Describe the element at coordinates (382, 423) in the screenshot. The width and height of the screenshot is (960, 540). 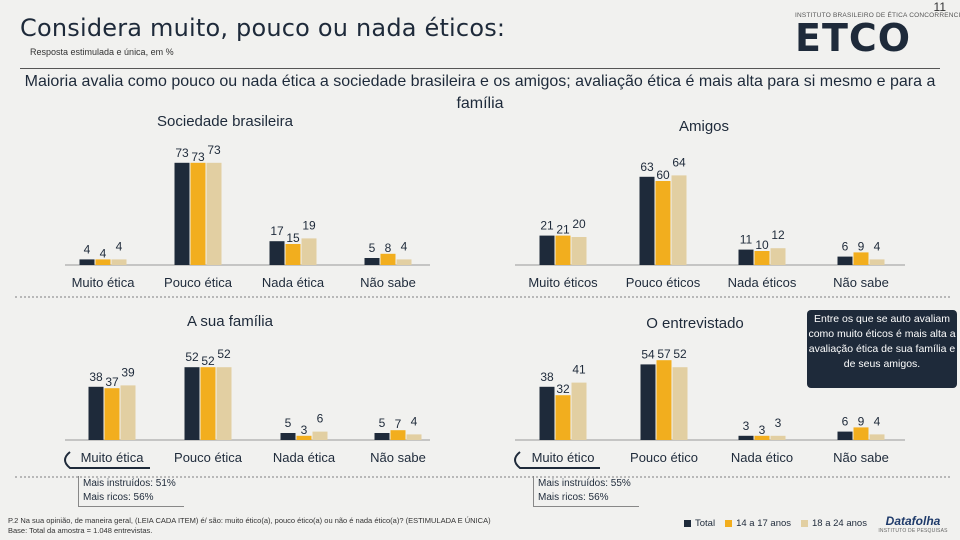
I see `value-label-familia-3-0: 5` at that location.